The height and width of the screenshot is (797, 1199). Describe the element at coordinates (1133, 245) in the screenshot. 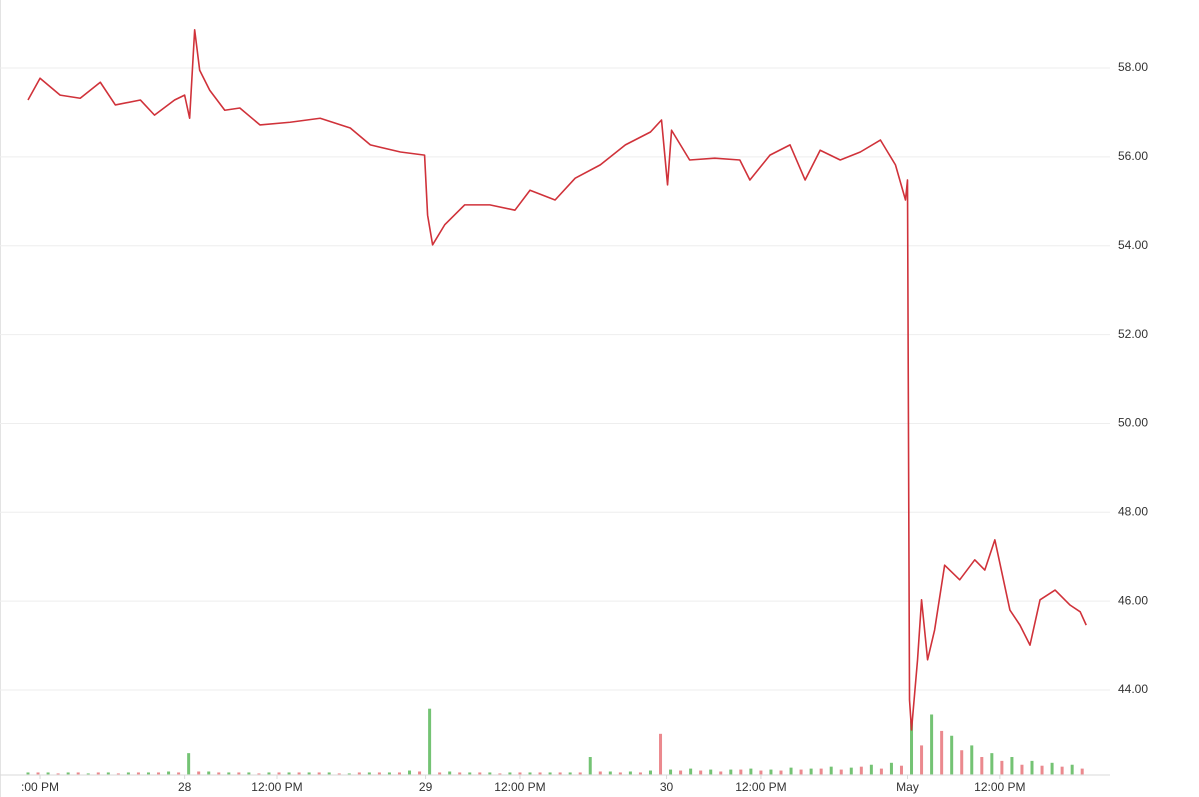

I see `y-tick-label: 54.00` at that location.